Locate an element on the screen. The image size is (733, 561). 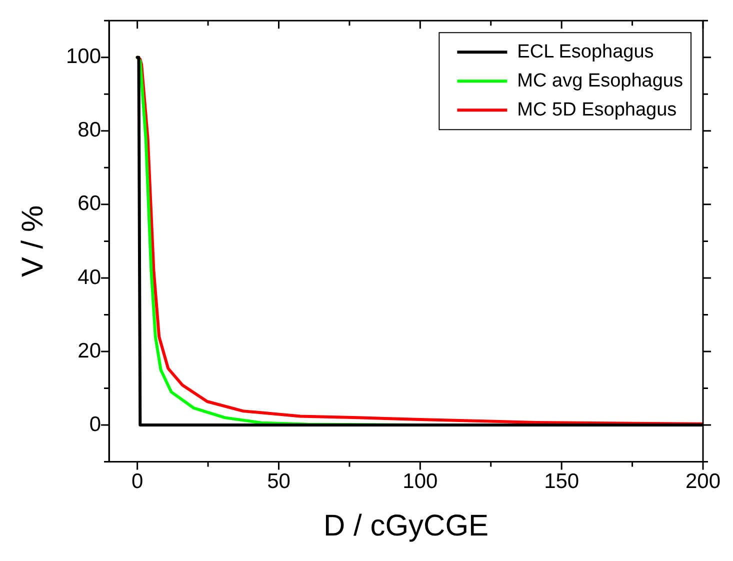
x-tick-label: 150 is located at coordinates (562, 482).